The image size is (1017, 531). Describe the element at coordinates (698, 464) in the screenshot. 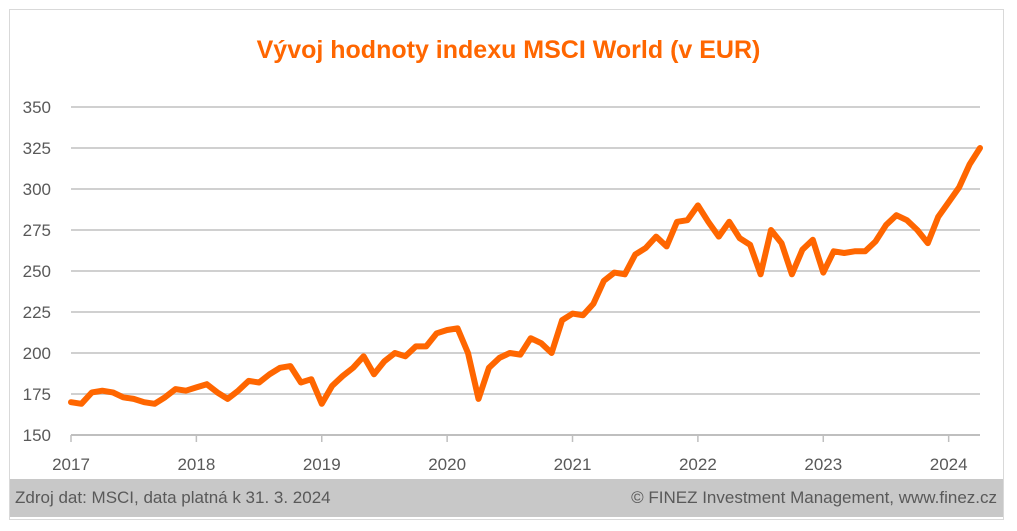

I see `x-tick-label: 2022` at that location.